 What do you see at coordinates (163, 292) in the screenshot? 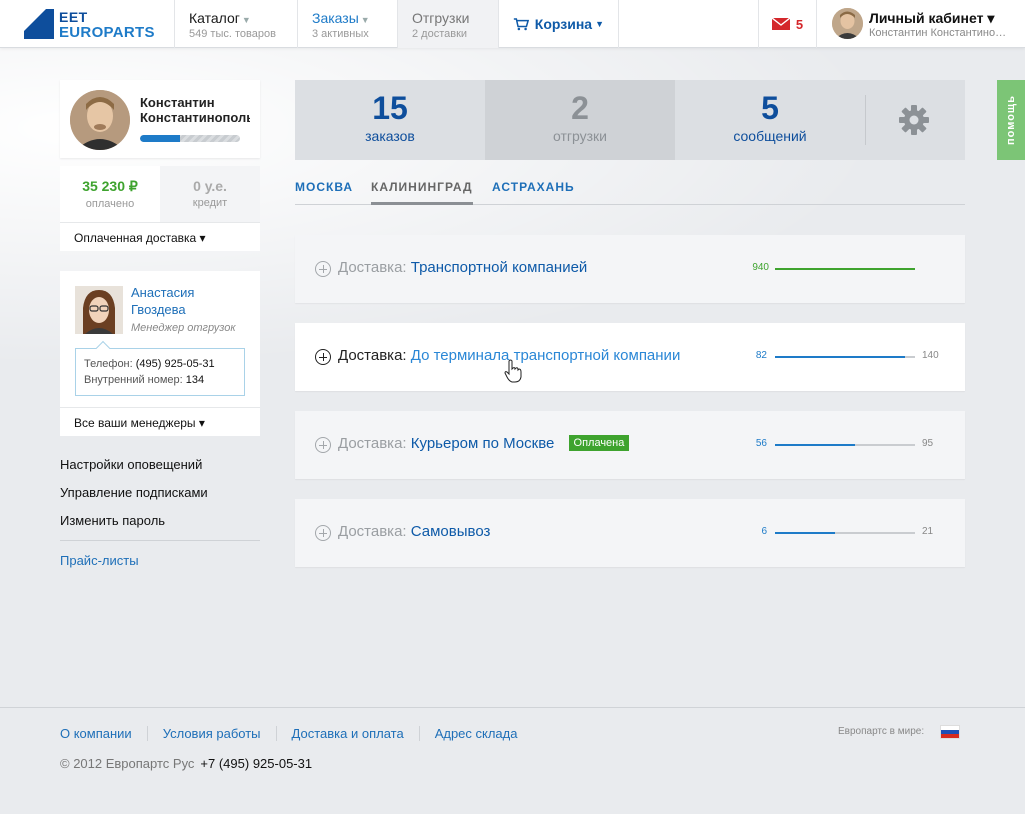
I see `manager-first-name: Анастасия` at bounding box center [163, 292].